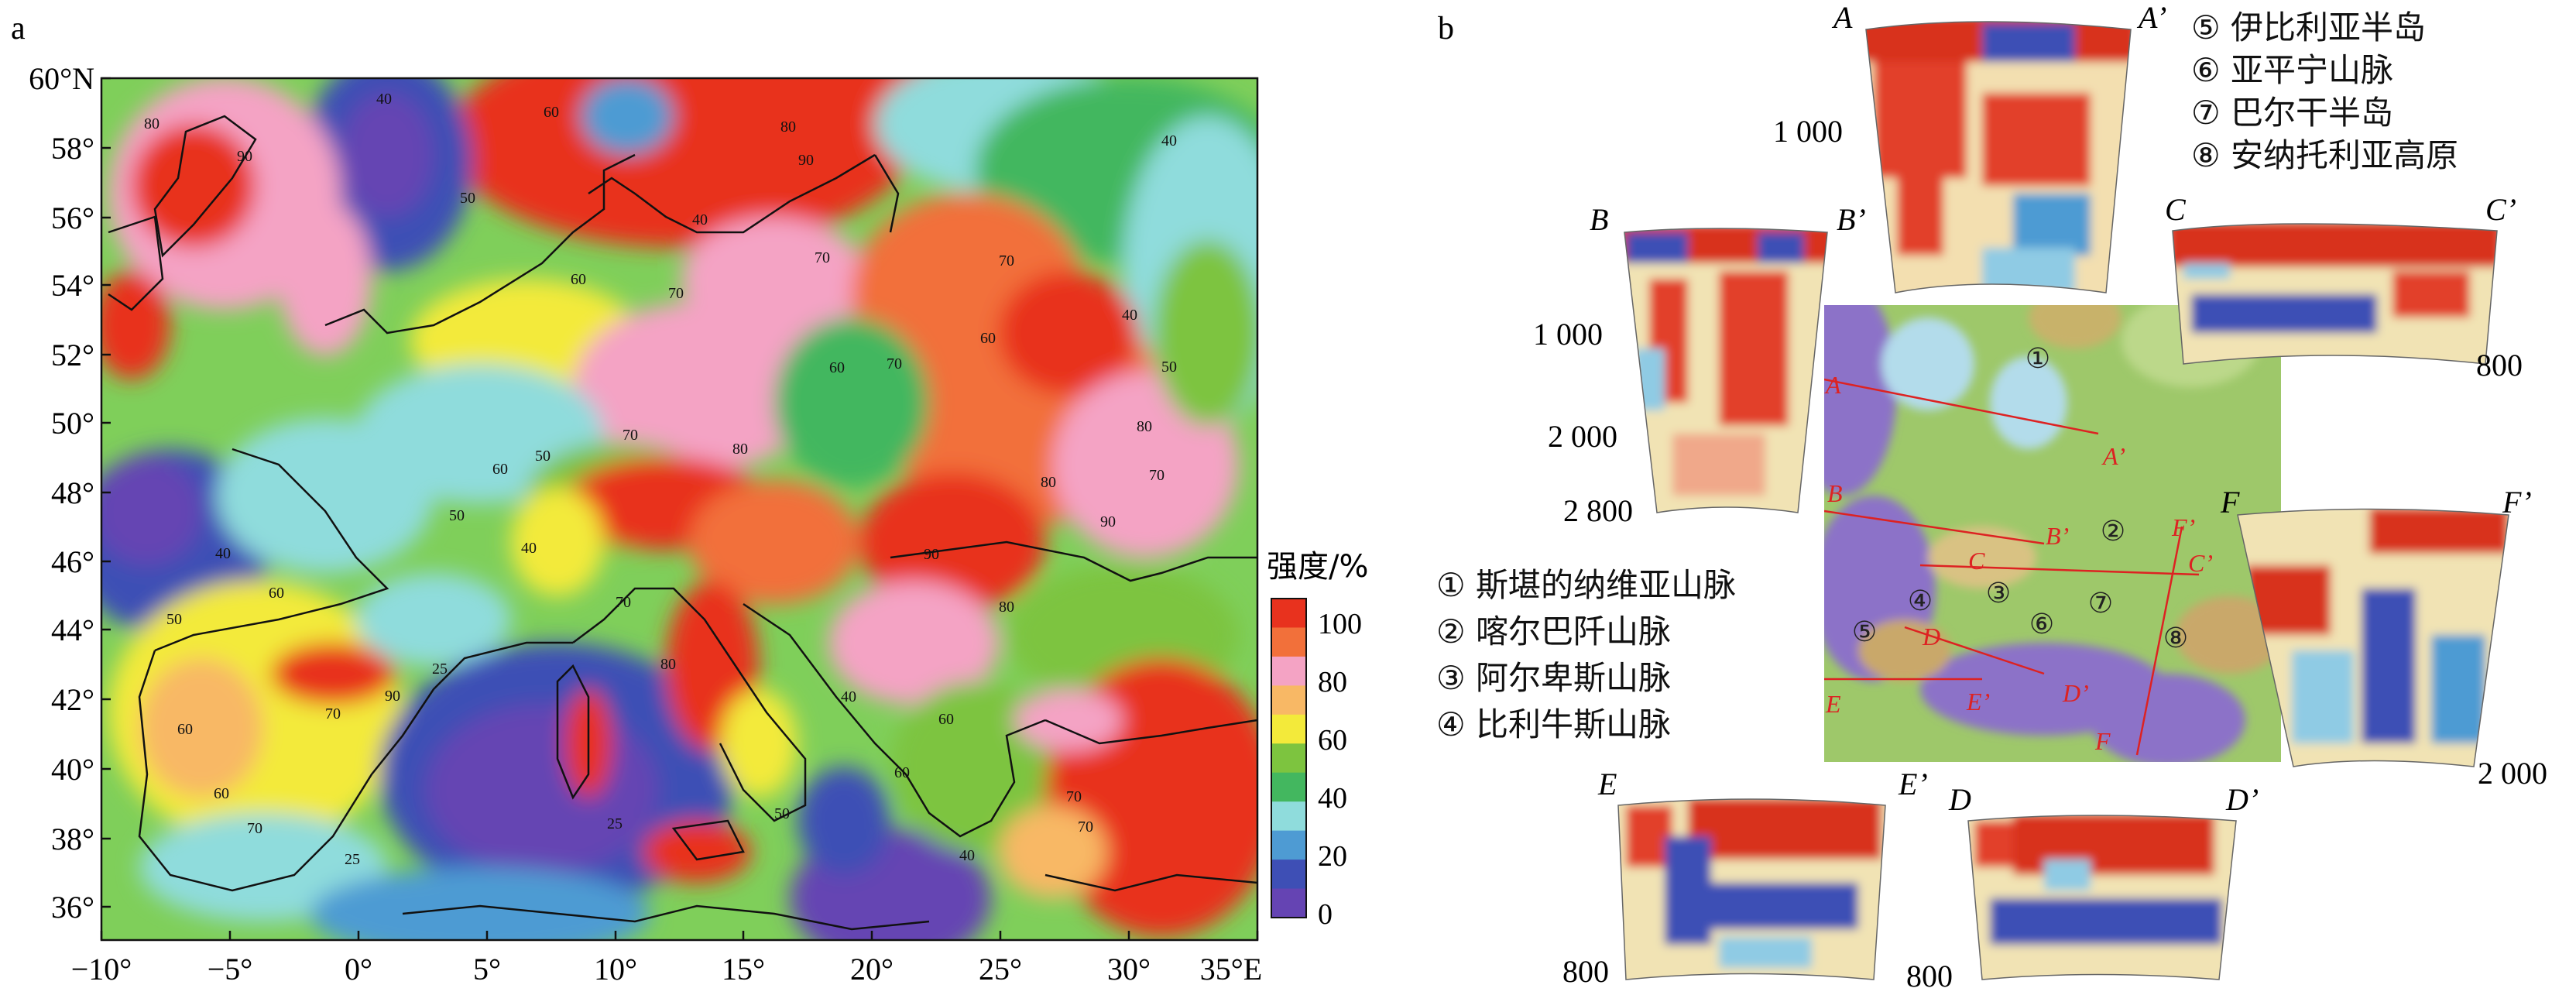 The width and height of the screenshot is (2576, 1002). I want to click on legend-ticks: 100 80 60 40 20 0, so click(1340, 769).